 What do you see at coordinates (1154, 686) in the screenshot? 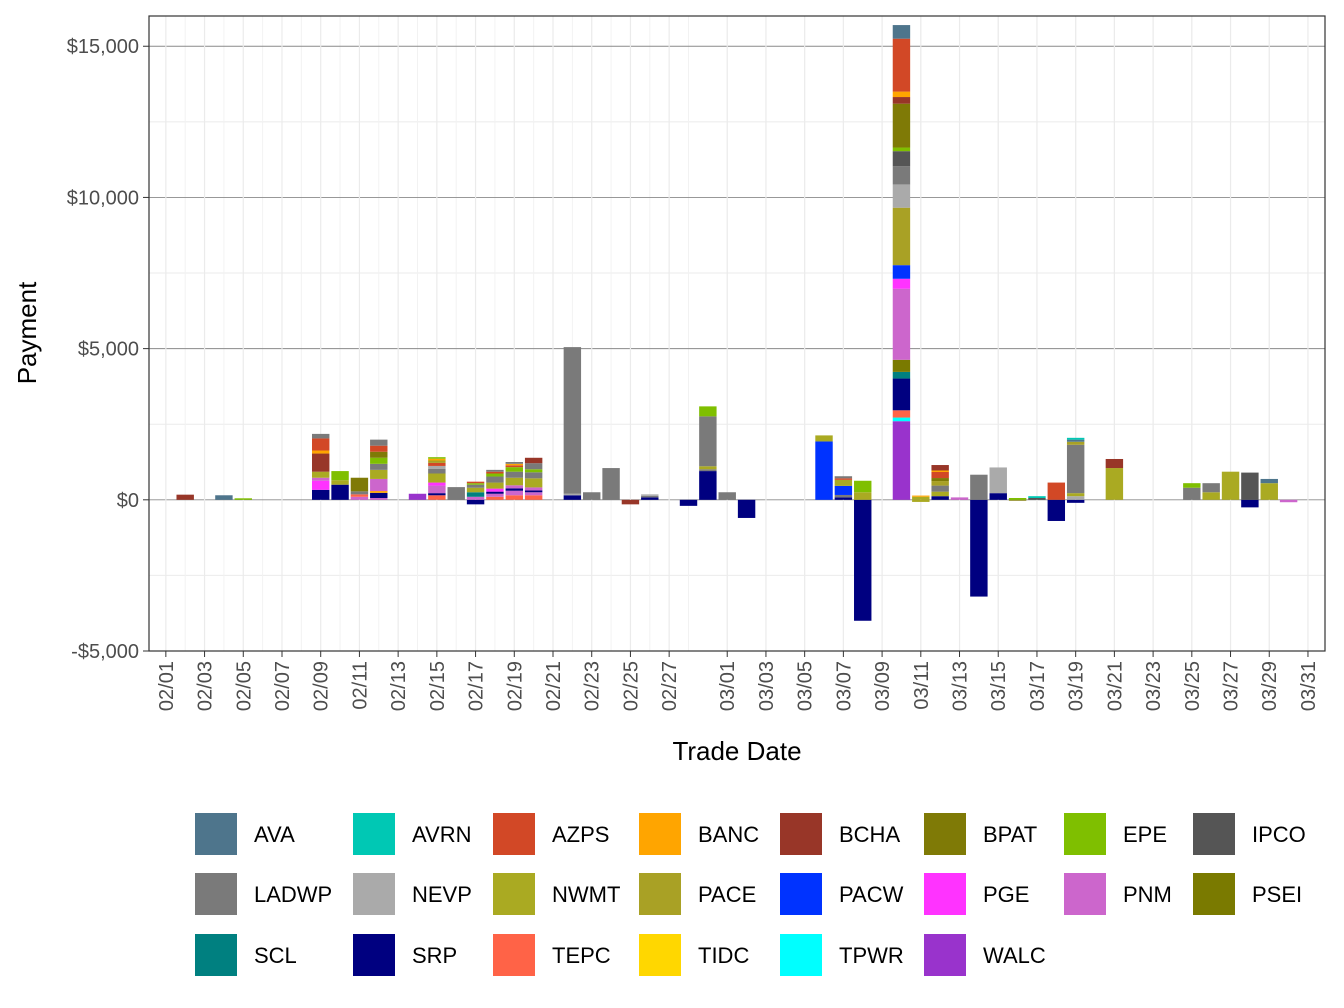
I see `x-tick-label: 03/23` at bounding box center [1154, 686].